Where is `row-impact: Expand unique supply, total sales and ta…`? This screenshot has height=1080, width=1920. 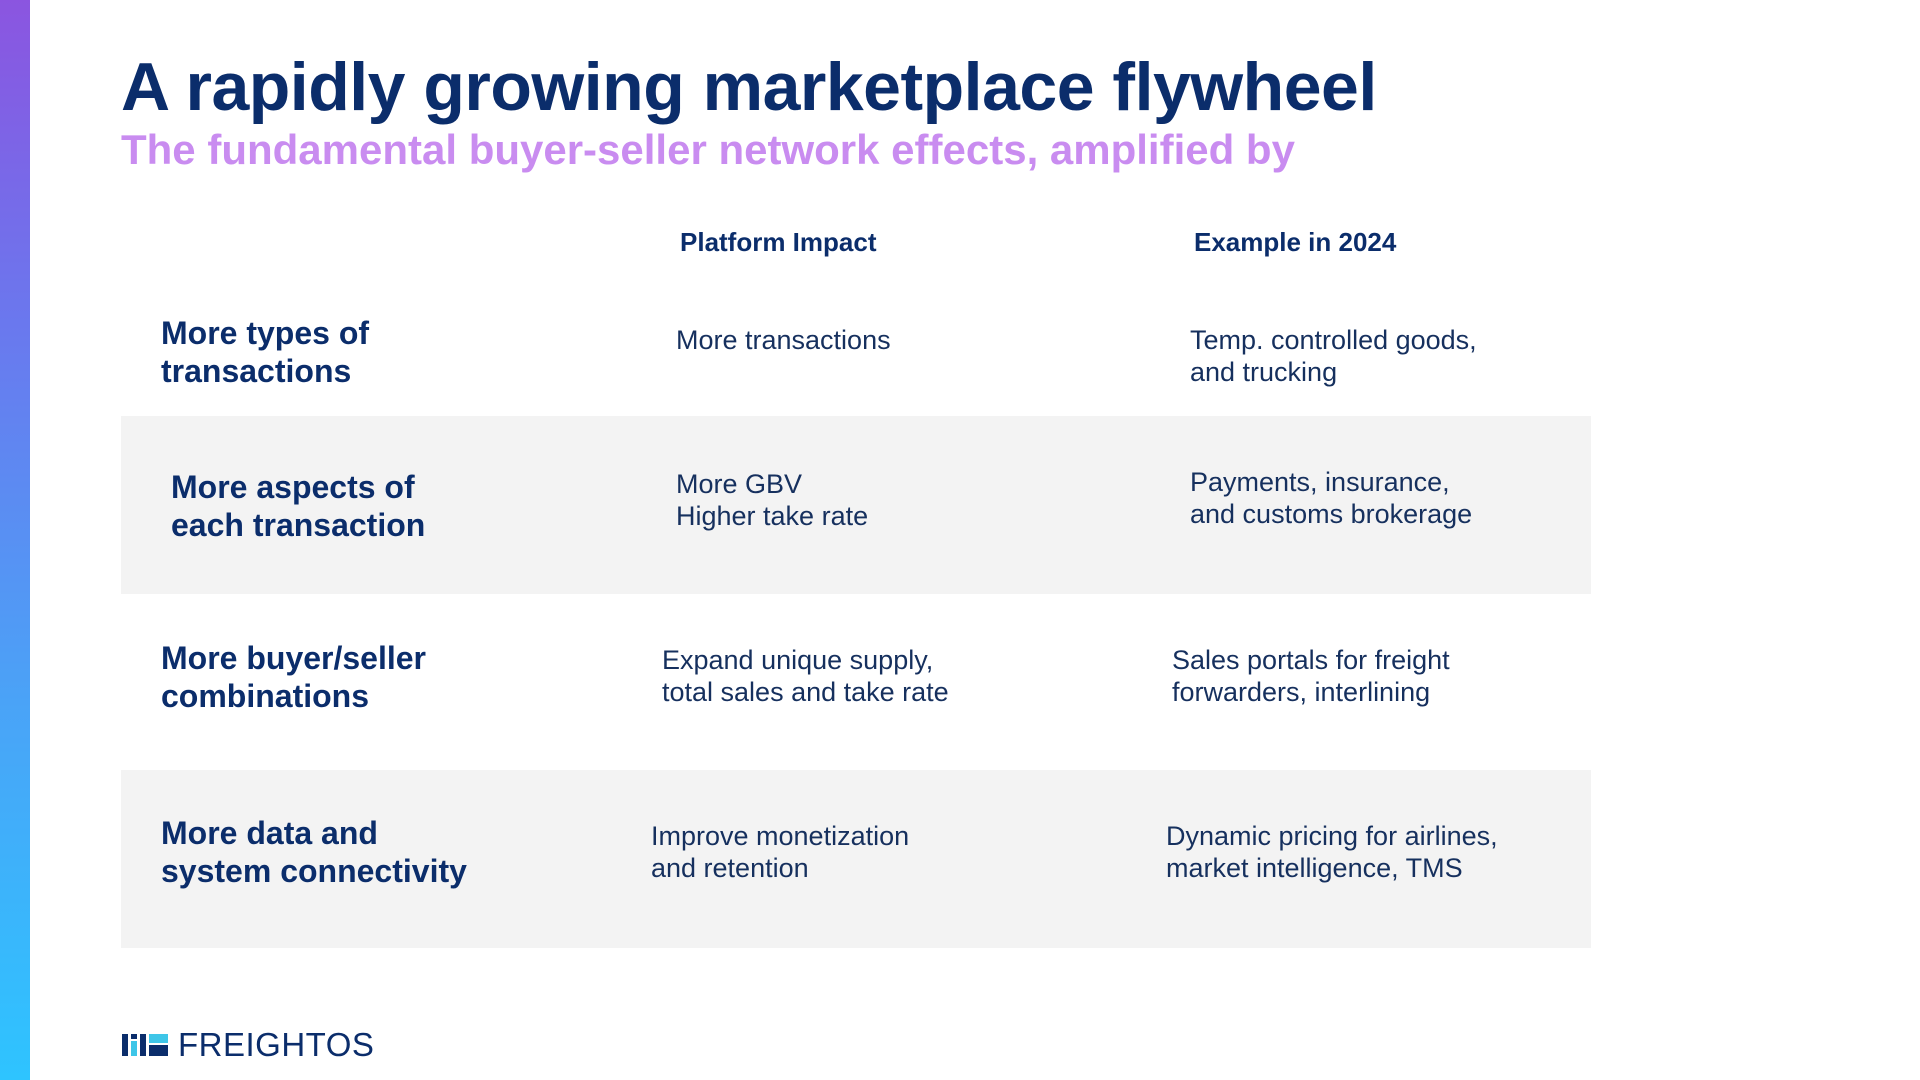 row-impact: Expand unique supply, total sales and ta… is located at coordinates (805, 676).